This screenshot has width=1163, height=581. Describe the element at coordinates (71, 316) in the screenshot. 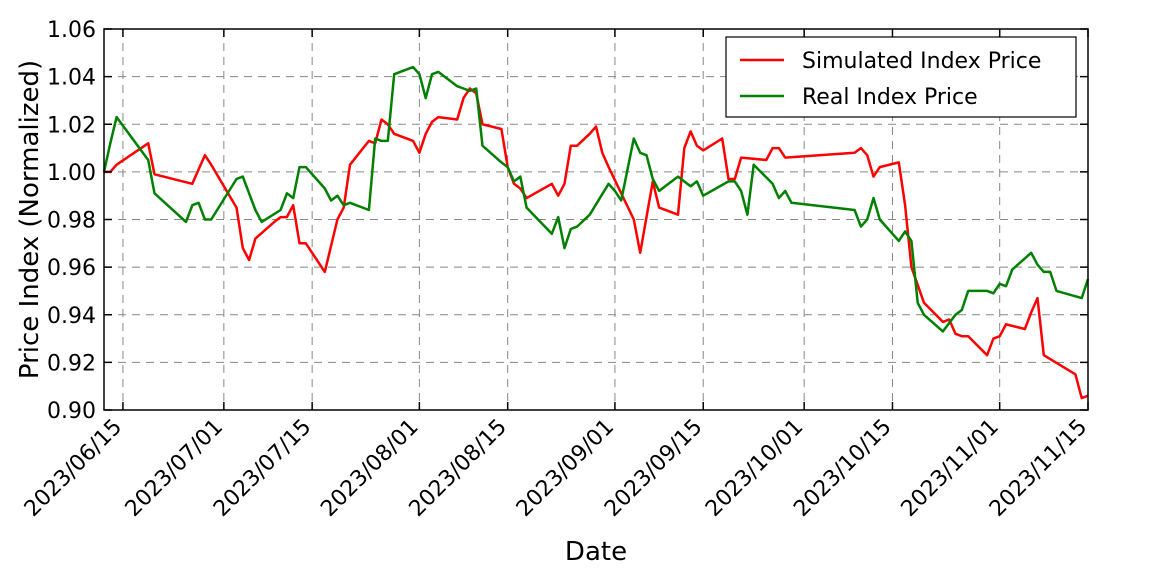

I see `y-tick-label: 0.94` at that location.